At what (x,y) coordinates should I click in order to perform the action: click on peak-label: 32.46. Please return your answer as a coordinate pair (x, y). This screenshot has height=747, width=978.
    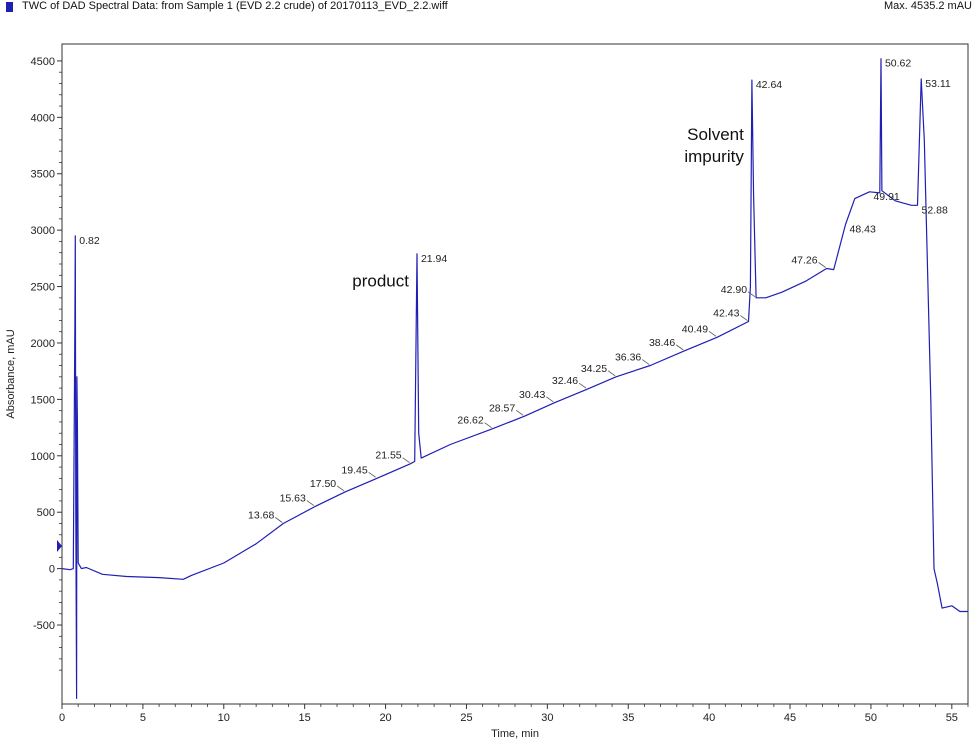
    Looking at the image, I should click on (565, 381).